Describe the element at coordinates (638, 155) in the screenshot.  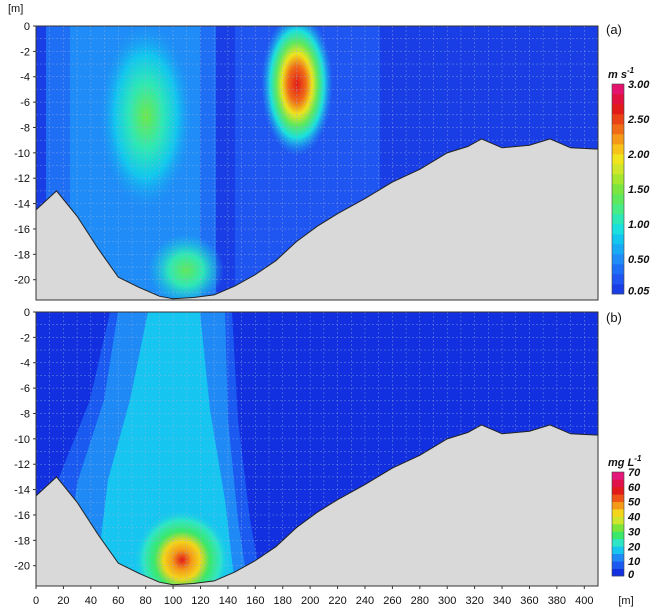
I see `colorbar-tick-label: 2.00` at that location.